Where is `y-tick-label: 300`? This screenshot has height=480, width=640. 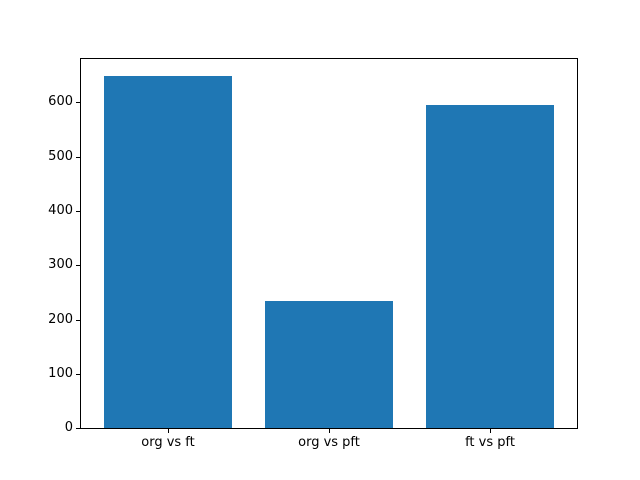
y-tick-label: 300 is located at coordinates (60, 265).